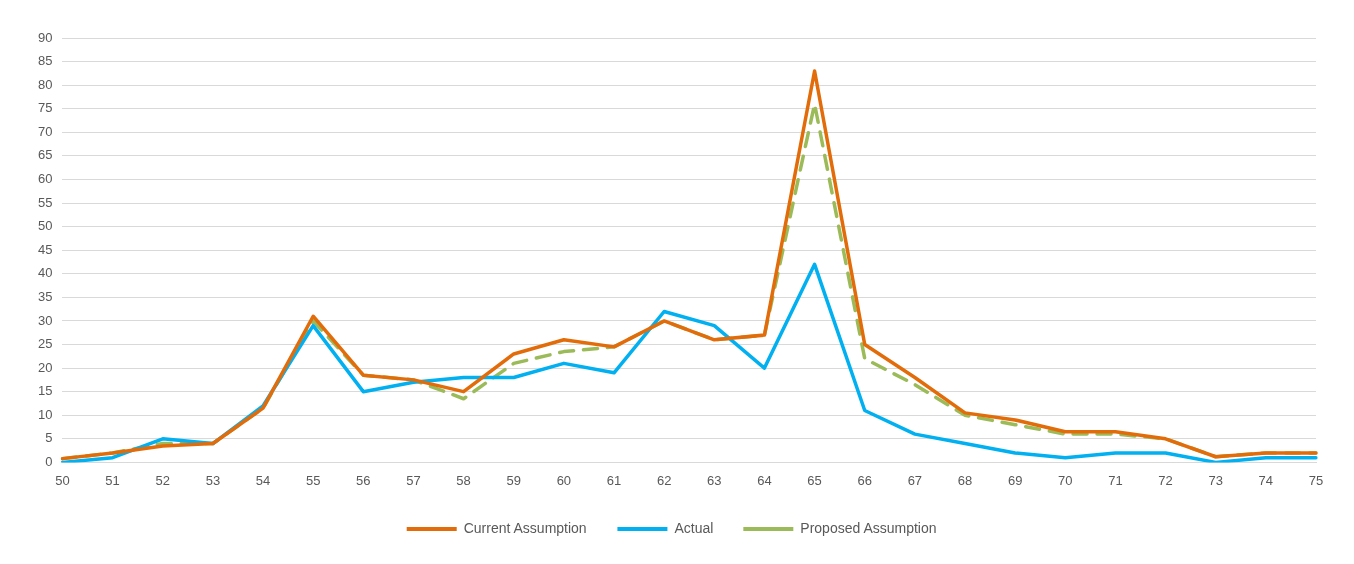  Describe the element at coordinates (45, 131) in the screenshot. I see `y-tick-label: 70` at that location.